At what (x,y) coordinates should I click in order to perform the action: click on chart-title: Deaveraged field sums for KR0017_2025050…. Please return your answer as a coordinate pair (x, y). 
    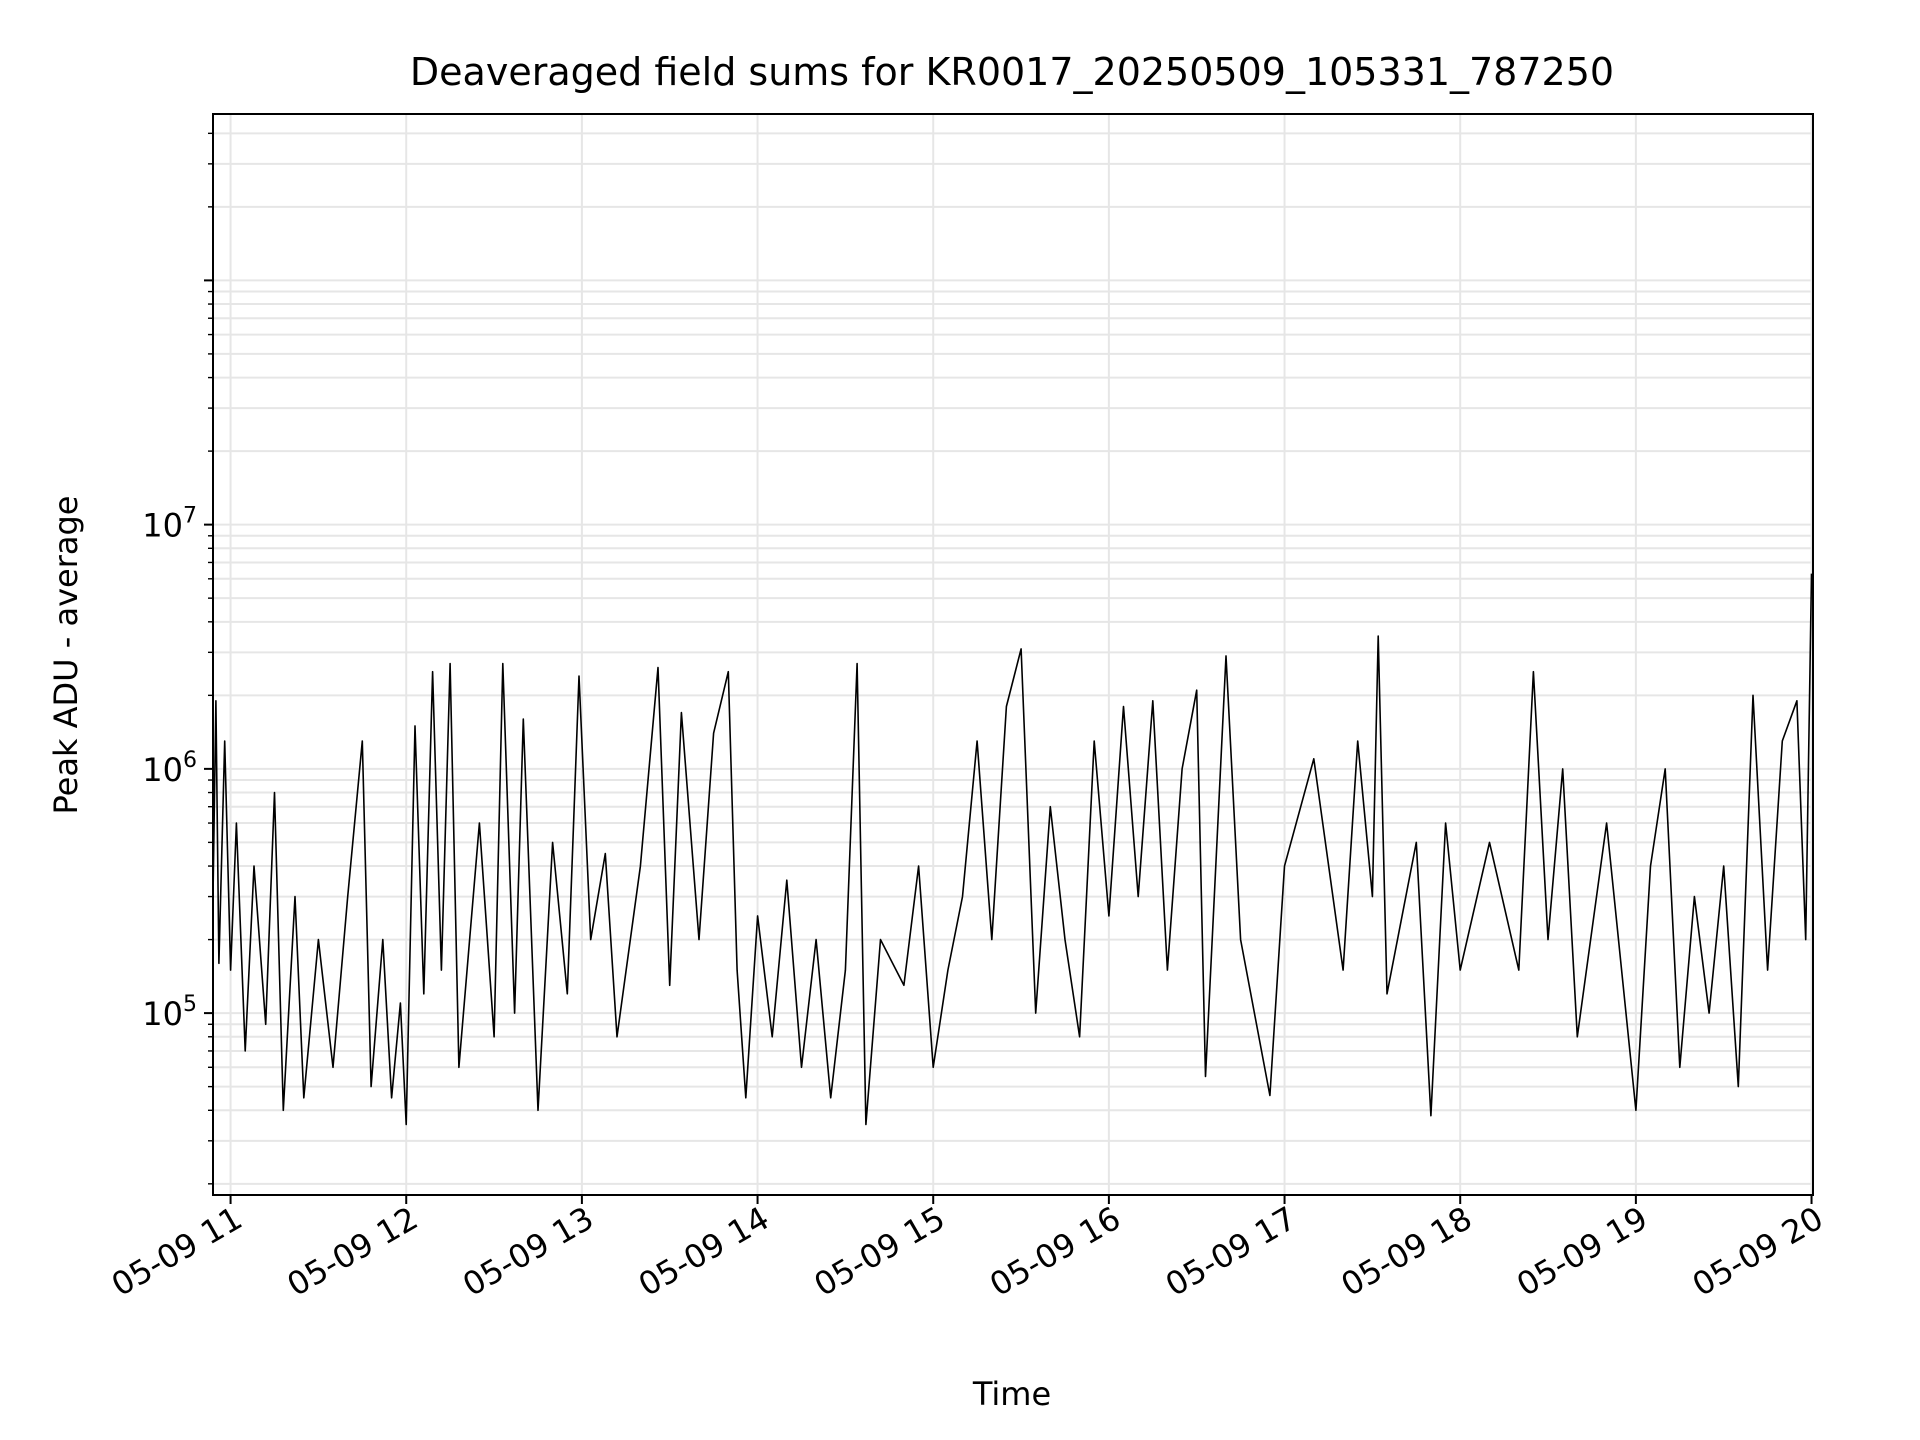
    Looking at the image, I should click on (1012, 72).